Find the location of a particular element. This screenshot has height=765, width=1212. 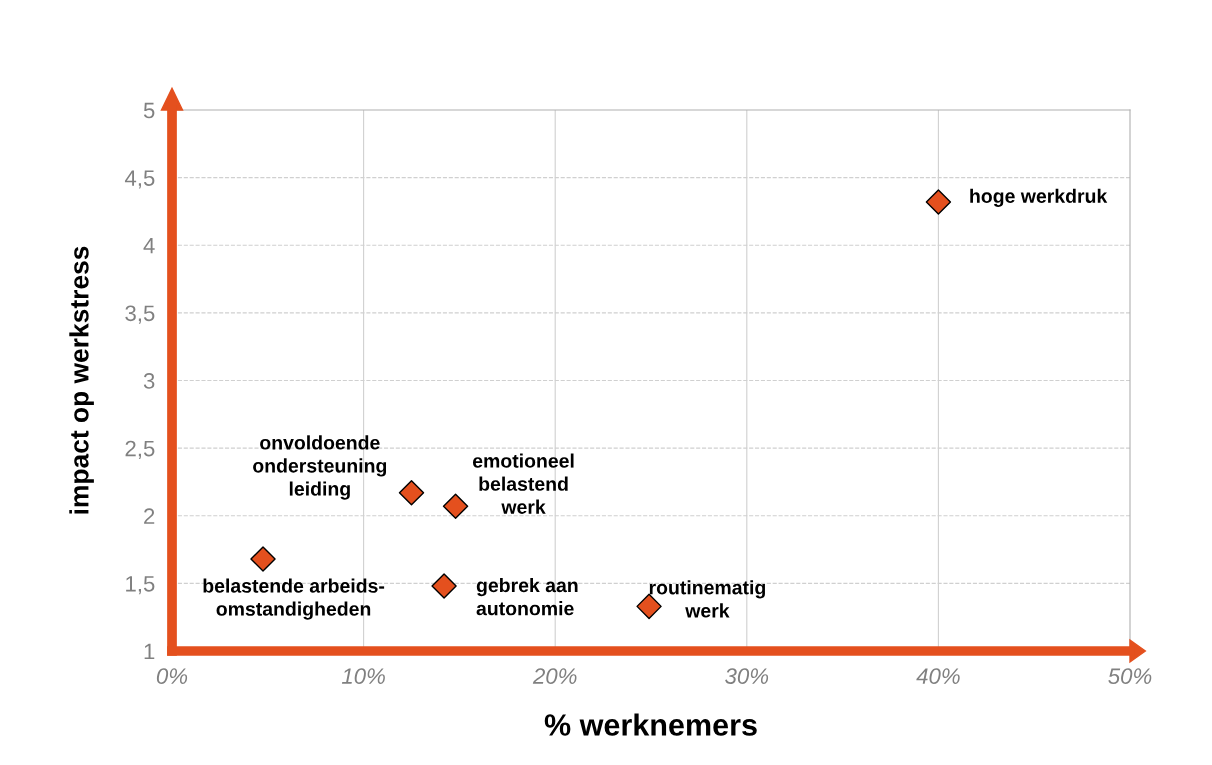

annotation: routinematig werk is located at coordinates (707, 599).